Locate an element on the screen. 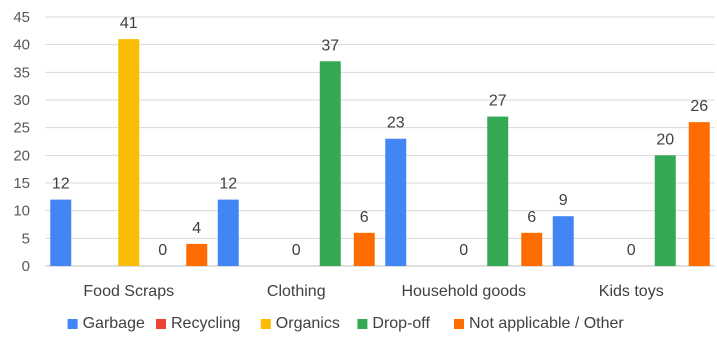  data-label: 4 is located at coordinates (196, 228).